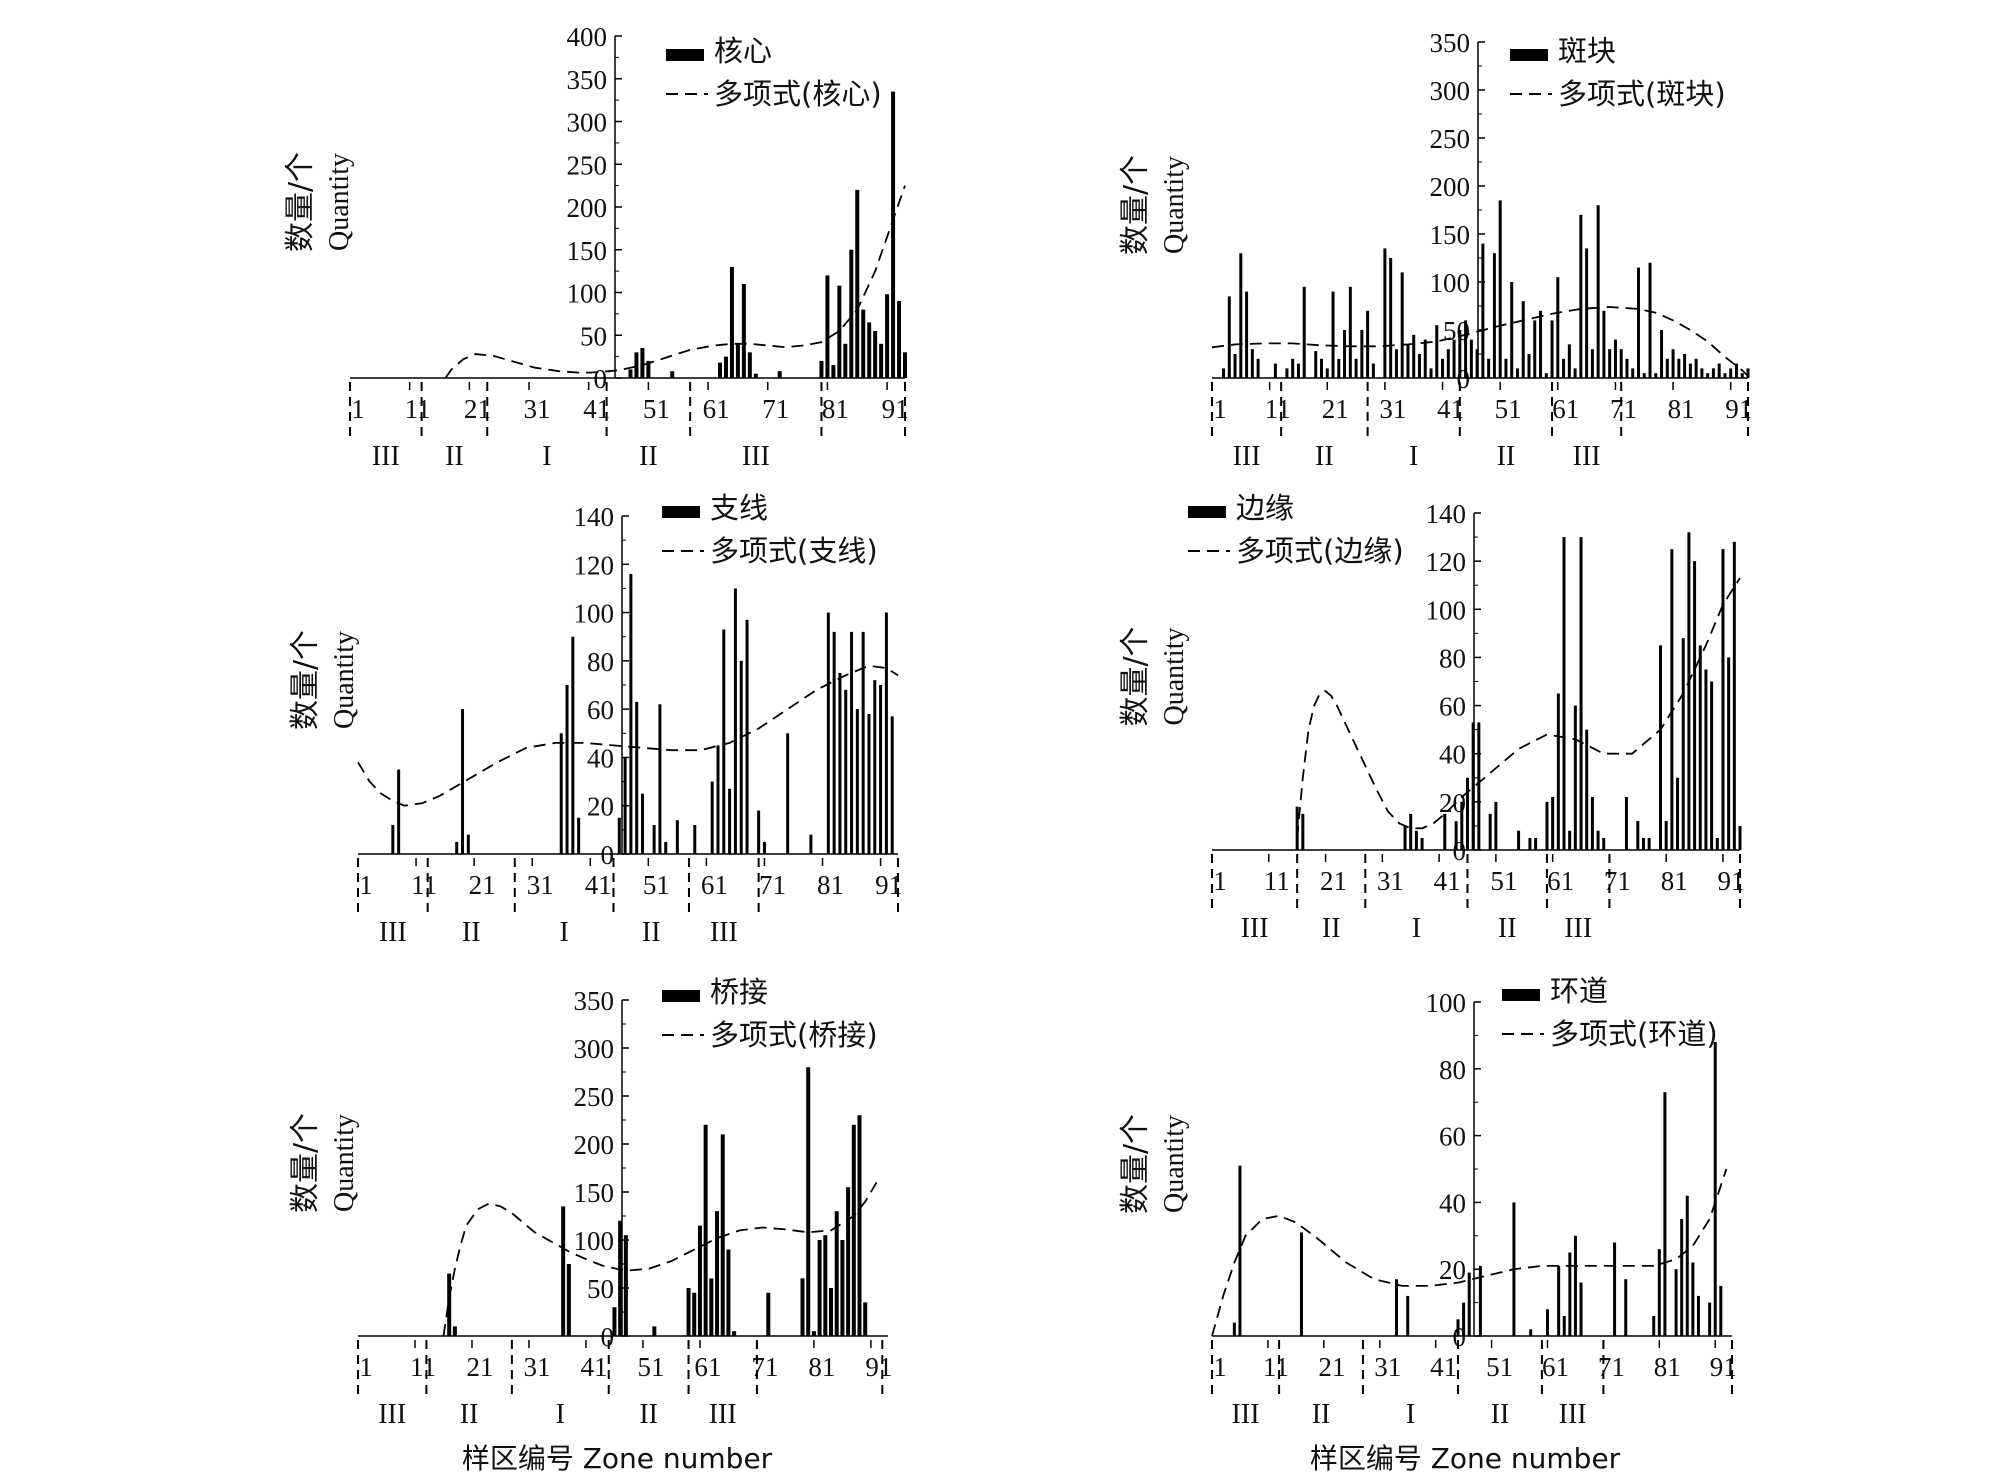  Describe the element at coordinates (600, 758) in the screenshot. I see `y-tick-label: 40` at that location.